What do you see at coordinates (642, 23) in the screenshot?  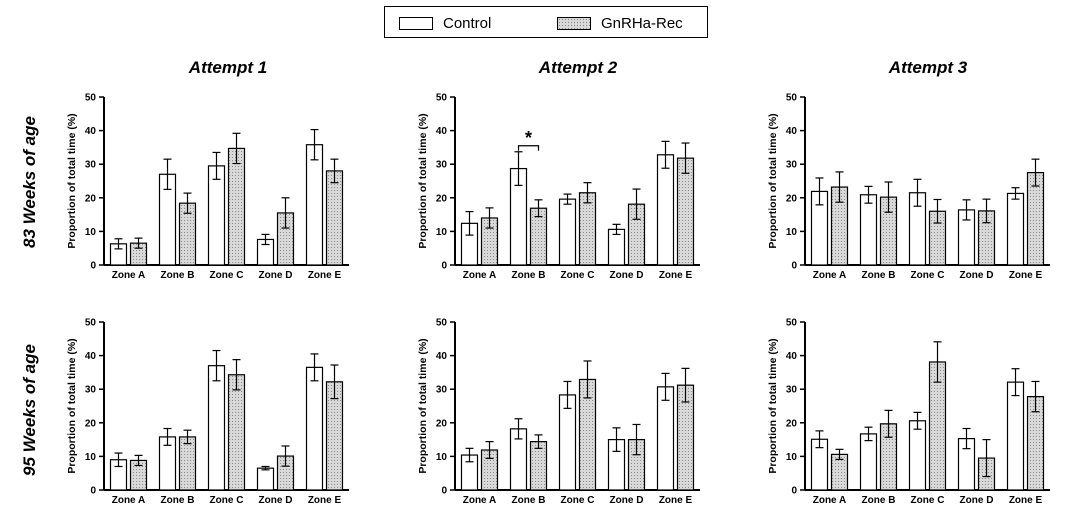 I see `legend-label-treated: GnRHa-Rec` at bounding box center [642, 23].